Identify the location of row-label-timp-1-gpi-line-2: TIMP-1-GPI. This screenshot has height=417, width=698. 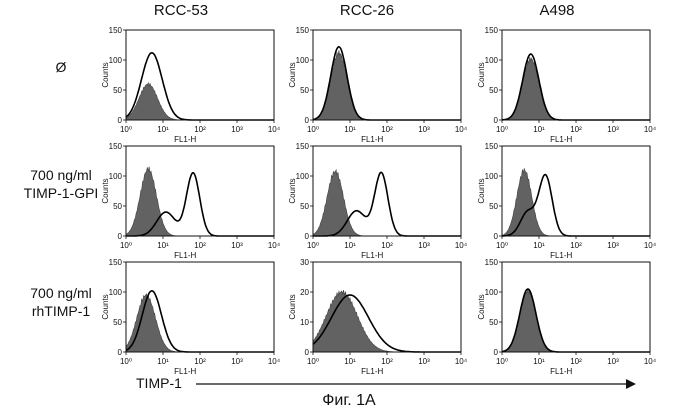
(61, 193).